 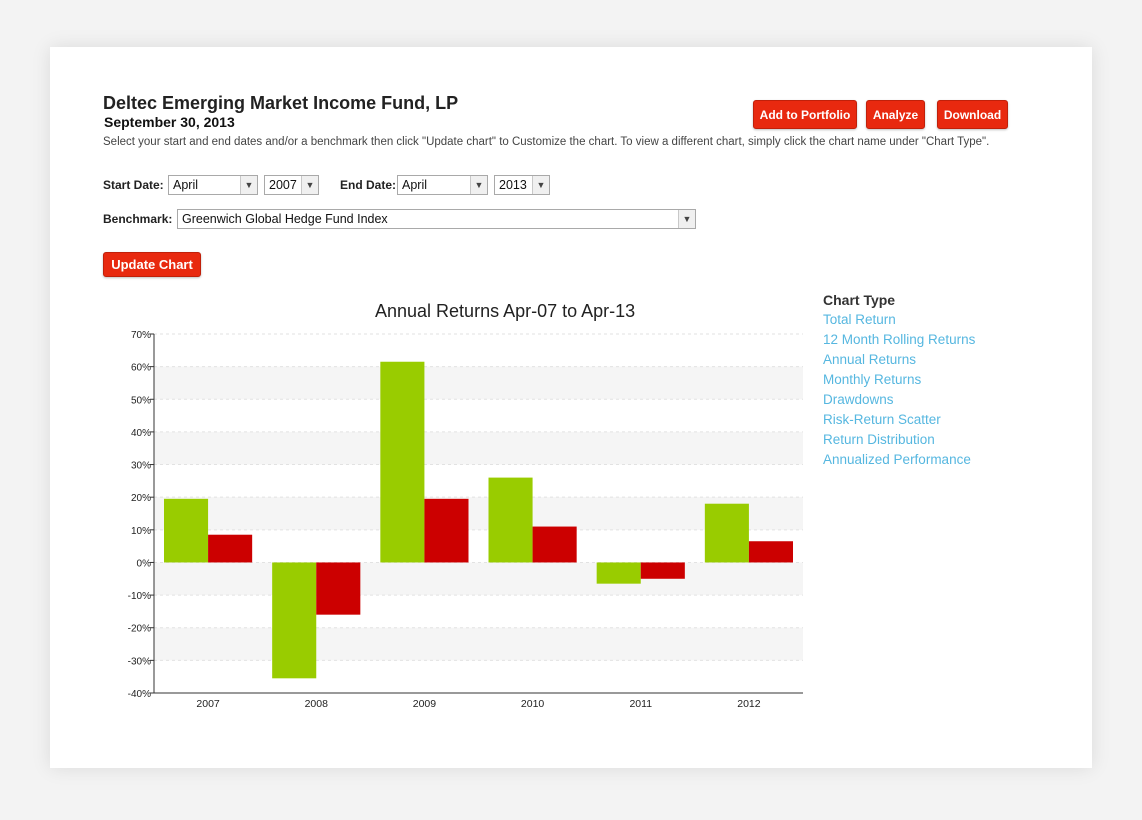 I want to click on y-tick-label: -40%, so click(x=139, y=694).